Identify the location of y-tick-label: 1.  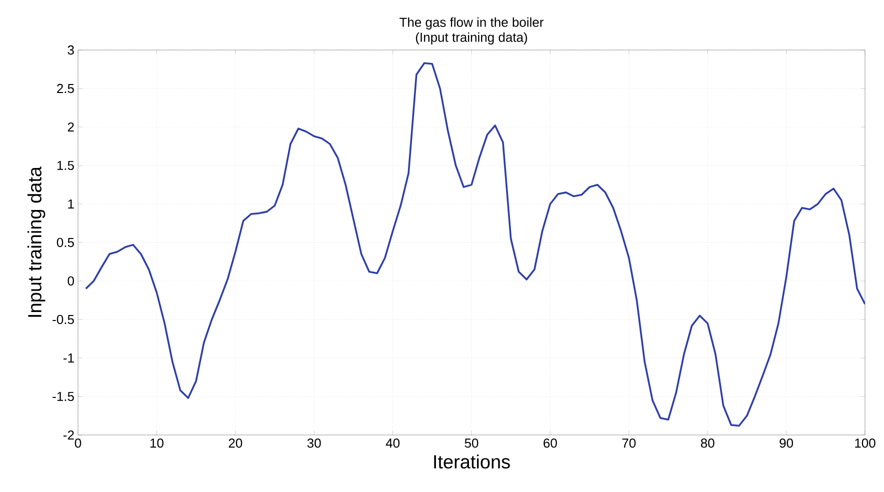
(71, 204).